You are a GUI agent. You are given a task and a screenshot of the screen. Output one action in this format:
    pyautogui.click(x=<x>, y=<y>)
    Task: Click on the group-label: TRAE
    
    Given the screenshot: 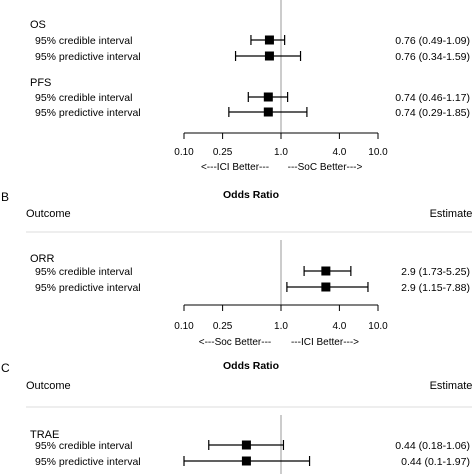 What is the action you would take?
    pyautogui.click(x=44, y=435)
    